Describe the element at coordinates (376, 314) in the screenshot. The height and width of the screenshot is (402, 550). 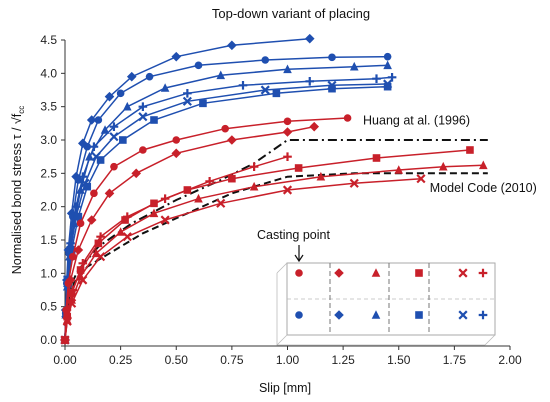
I see `inset-marker-blue-triangle` at that location.